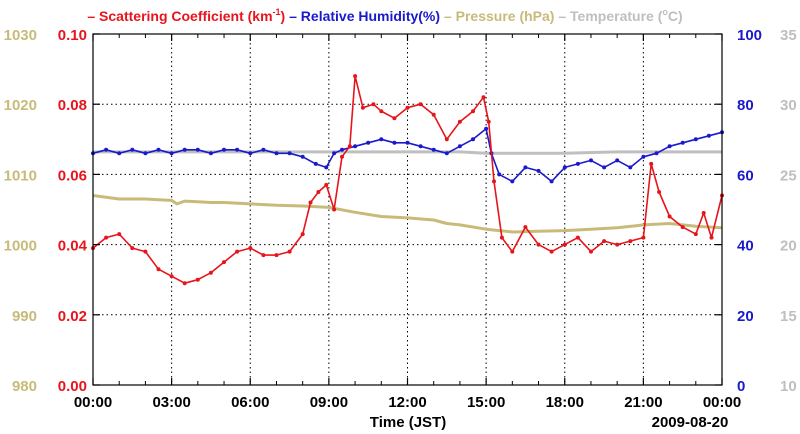 This screenshot has width=800, height=434. What do you see at coordinates (72, 175) in the screenshot?
I see `scattering-tick-label: 0.06` at bounding box center [72, 175].